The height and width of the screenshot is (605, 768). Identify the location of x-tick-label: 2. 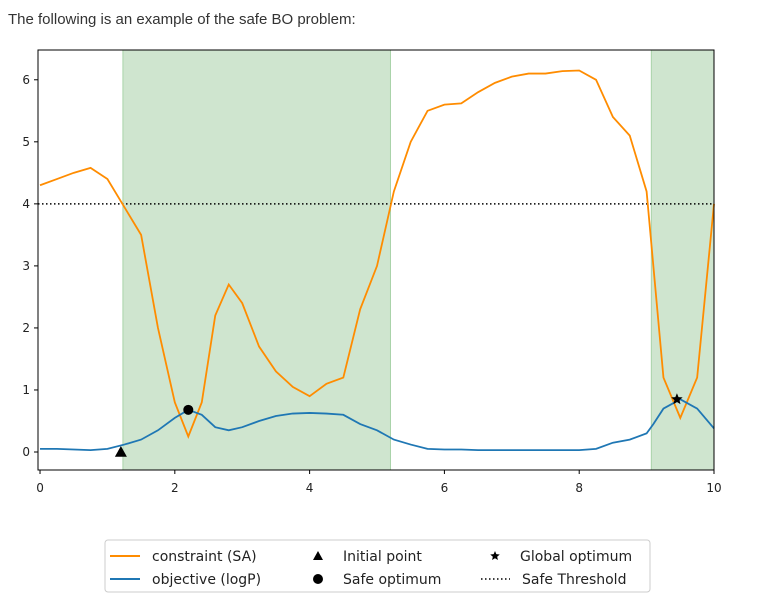
(175, 488).